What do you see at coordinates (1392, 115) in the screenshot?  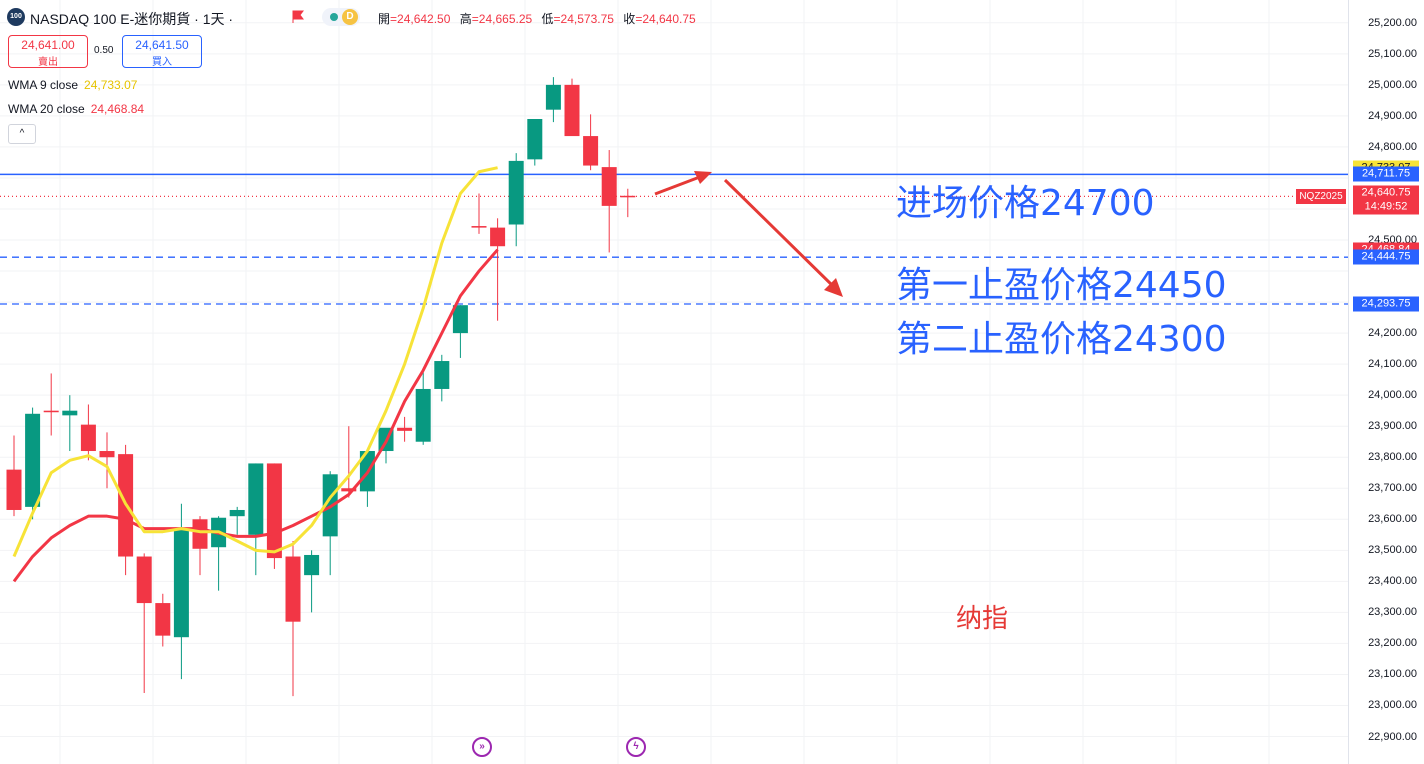 I see `axis-tick-label: 24,900.00` at bounding box center [1392, 115].